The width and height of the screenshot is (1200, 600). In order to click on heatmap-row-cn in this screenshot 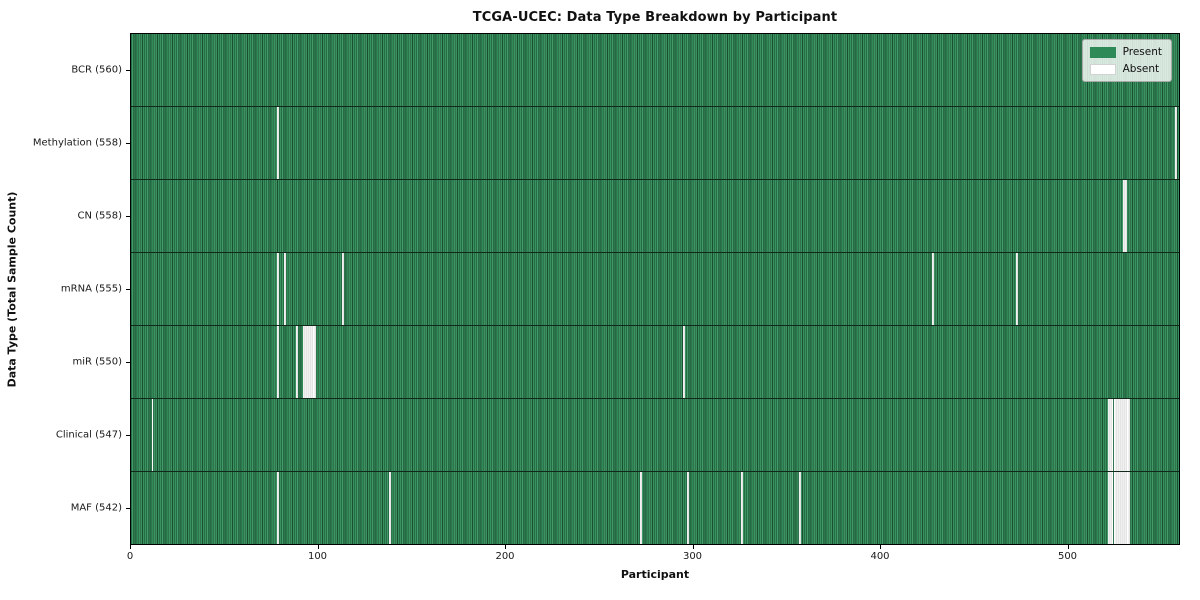, I will do `click(655, 216)`.